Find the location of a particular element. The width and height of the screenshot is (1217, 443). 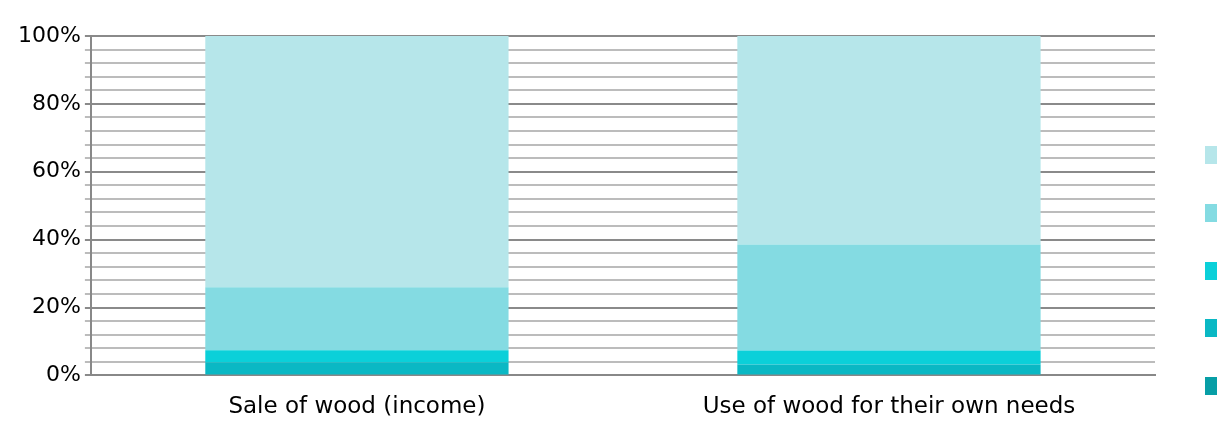

x-tick-label: Use of wood for their own needs is located at coordinates (889, 405).